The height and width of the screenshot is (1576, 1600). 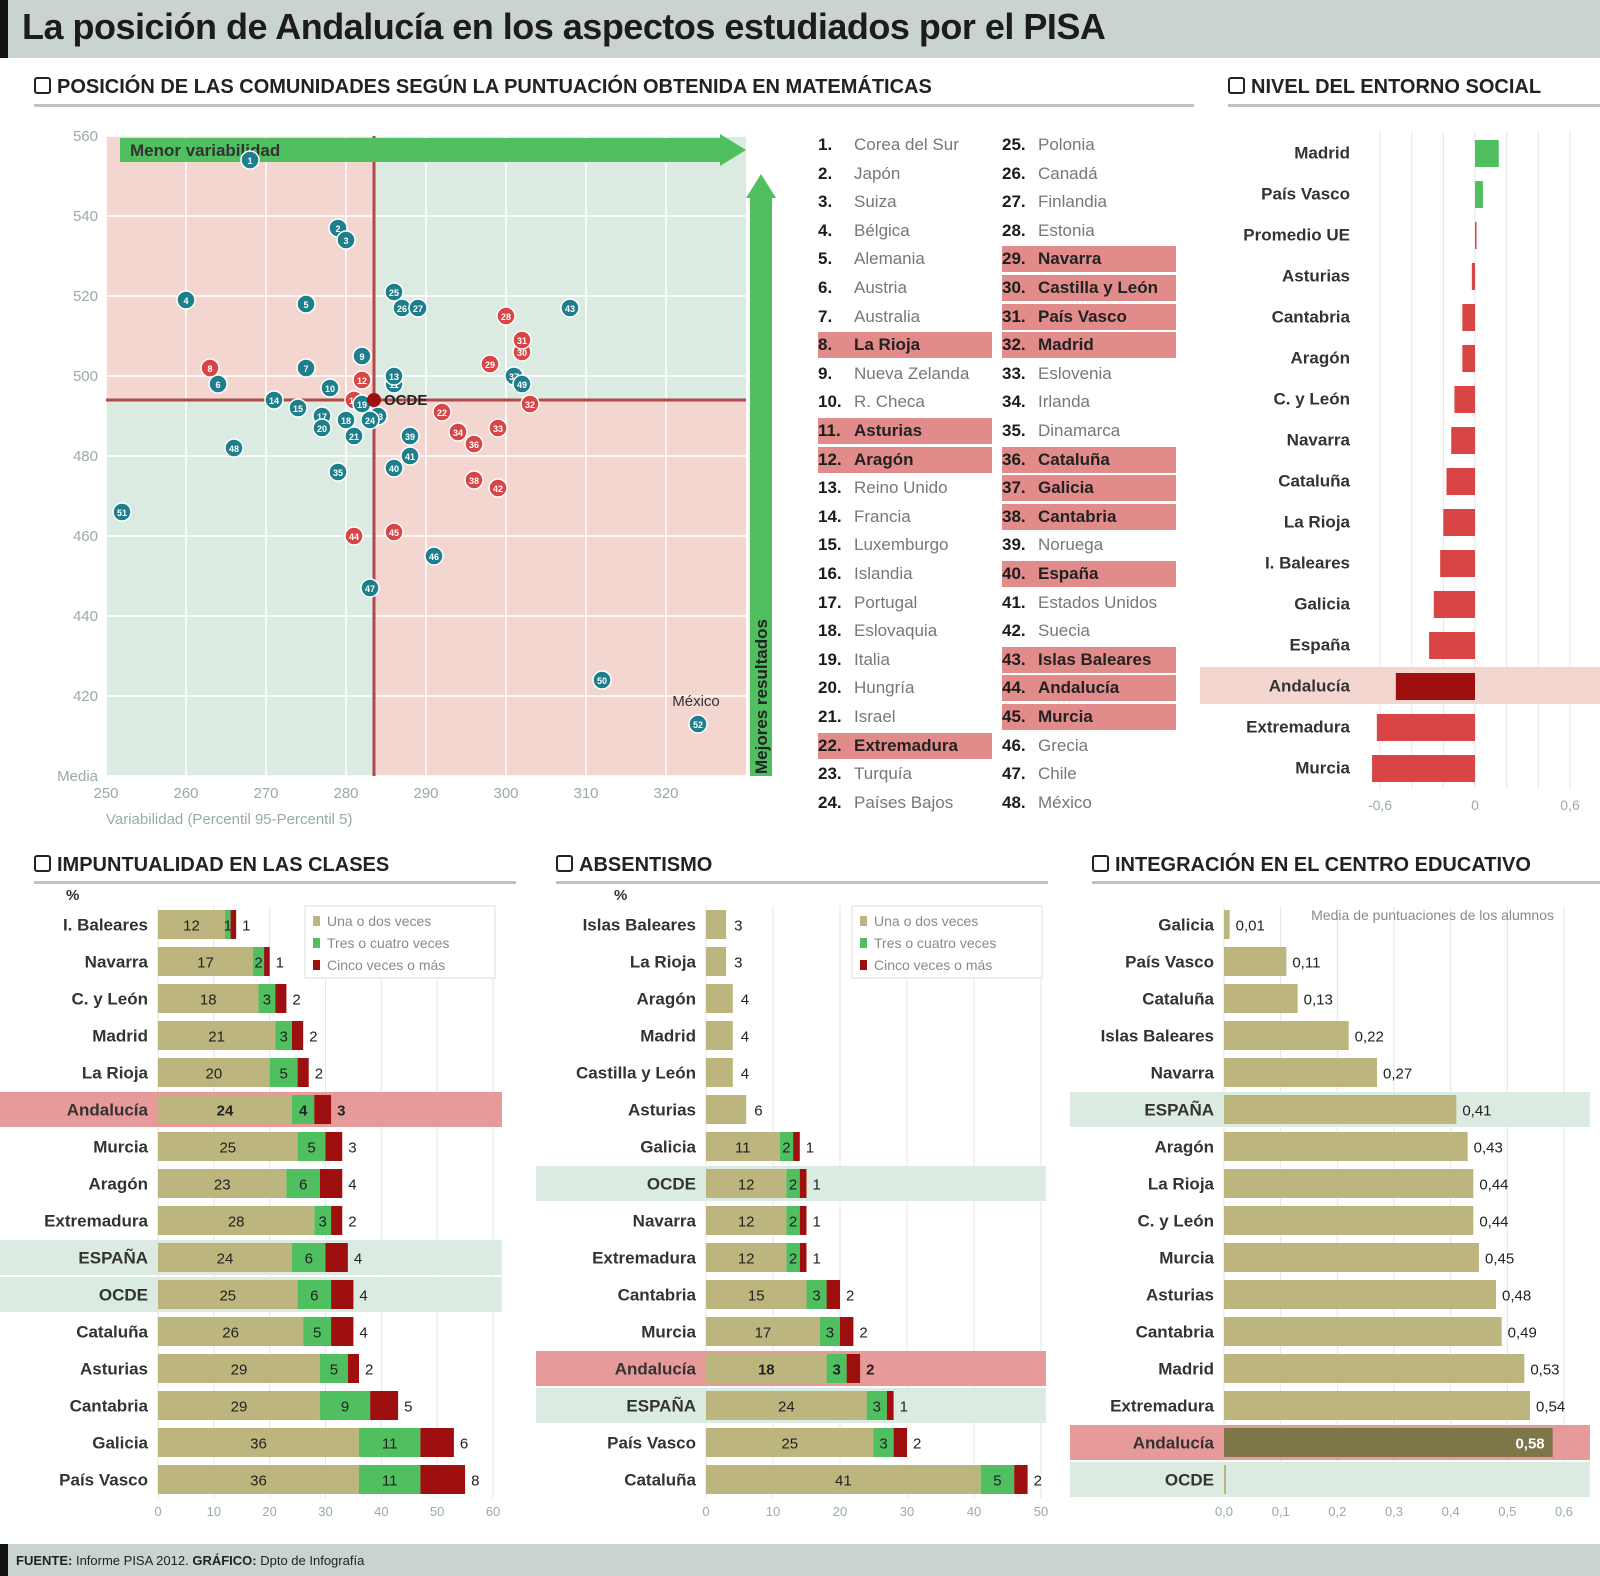 I want to click on ranking-number: 11., so click(x=829, y=430).